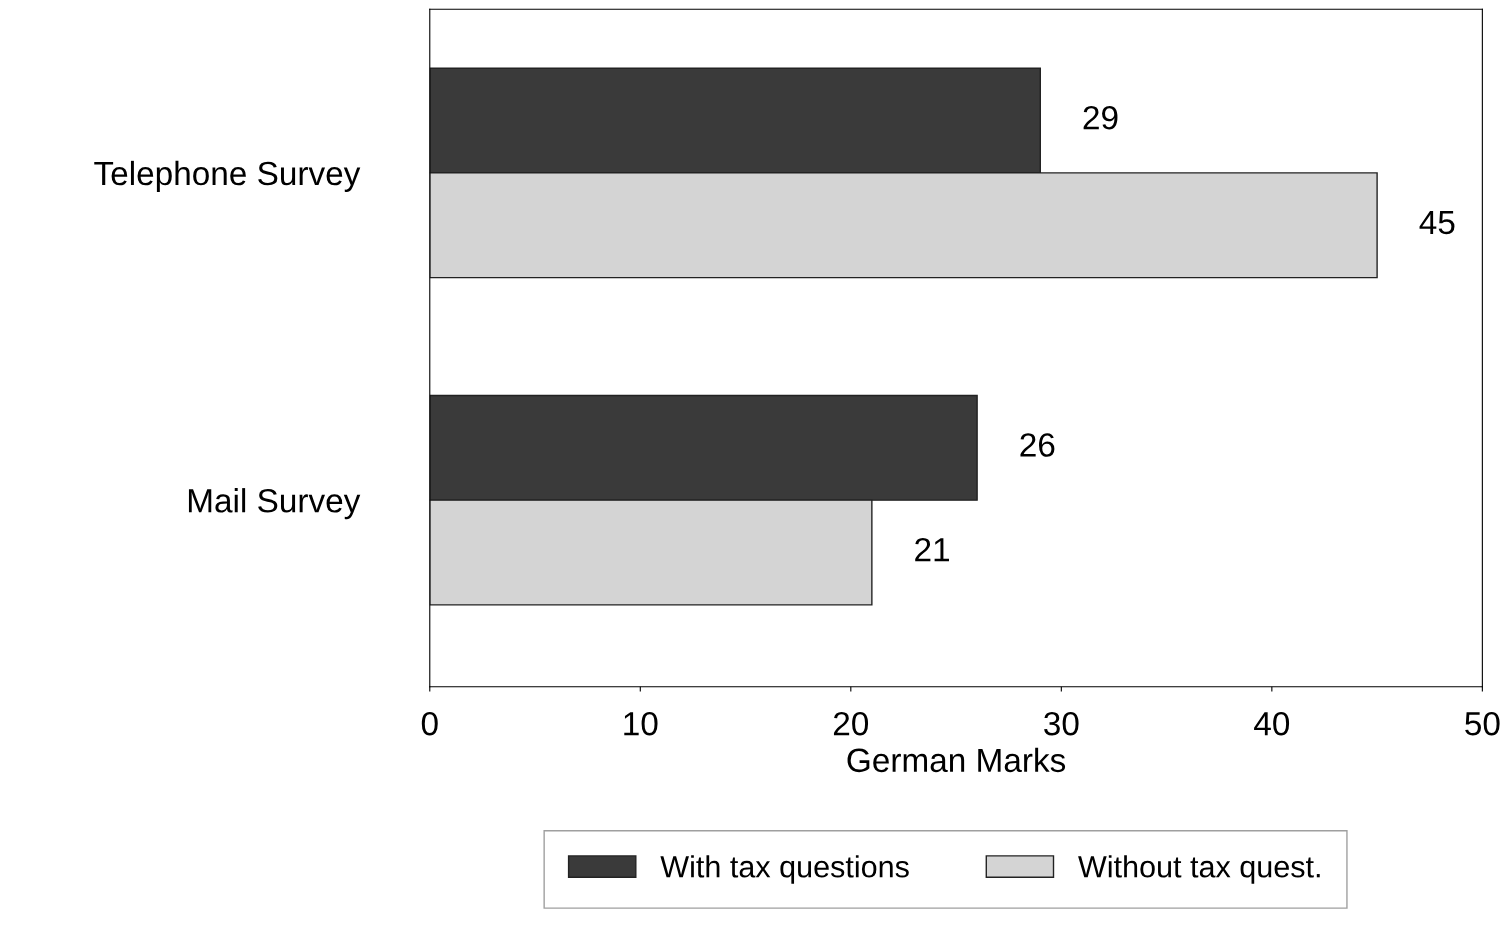 This screenshot has width=1508, height=928. I want to click on x-tick-label: 20, so click(851, 723).